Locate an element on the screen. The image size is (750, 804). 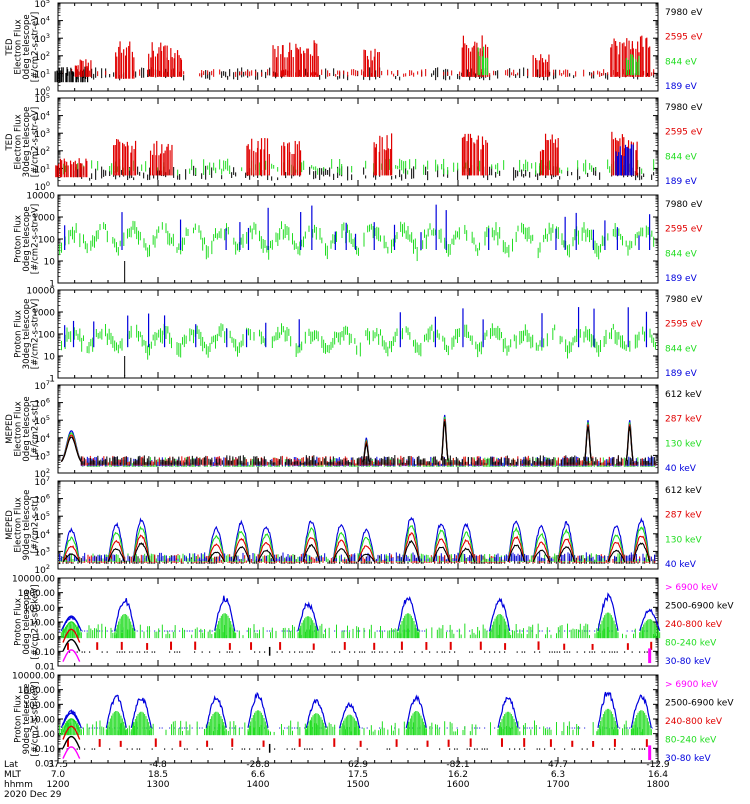
legend-entry: 2500-6900 keV is located at coordinates (699, 607).